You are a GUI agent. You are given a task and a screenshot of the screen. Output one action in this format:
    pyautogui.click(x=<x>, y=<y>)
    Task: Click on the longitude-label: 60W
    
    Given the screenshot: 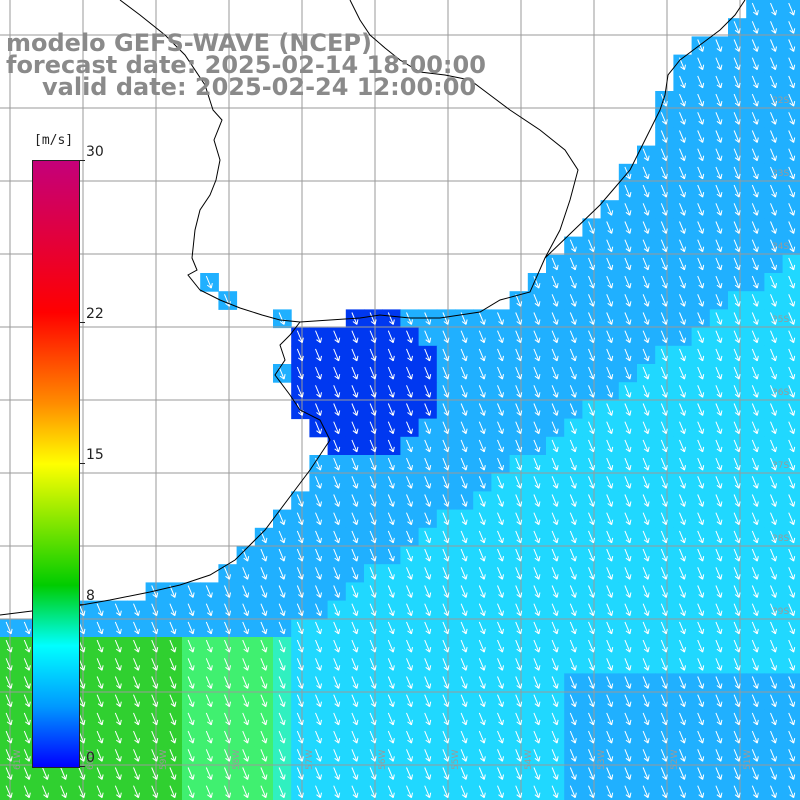 What is the action you would take?
    pyautogui.click(x=91, y=760)
    